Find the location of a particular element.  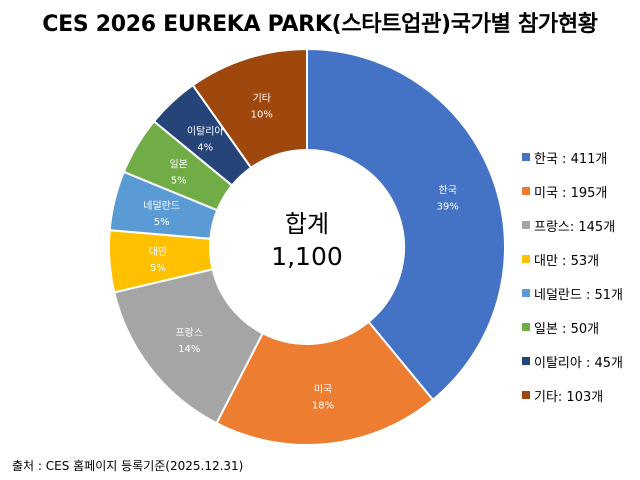

slice-label-name-5: 일본 is located at coordinates (178, 164).